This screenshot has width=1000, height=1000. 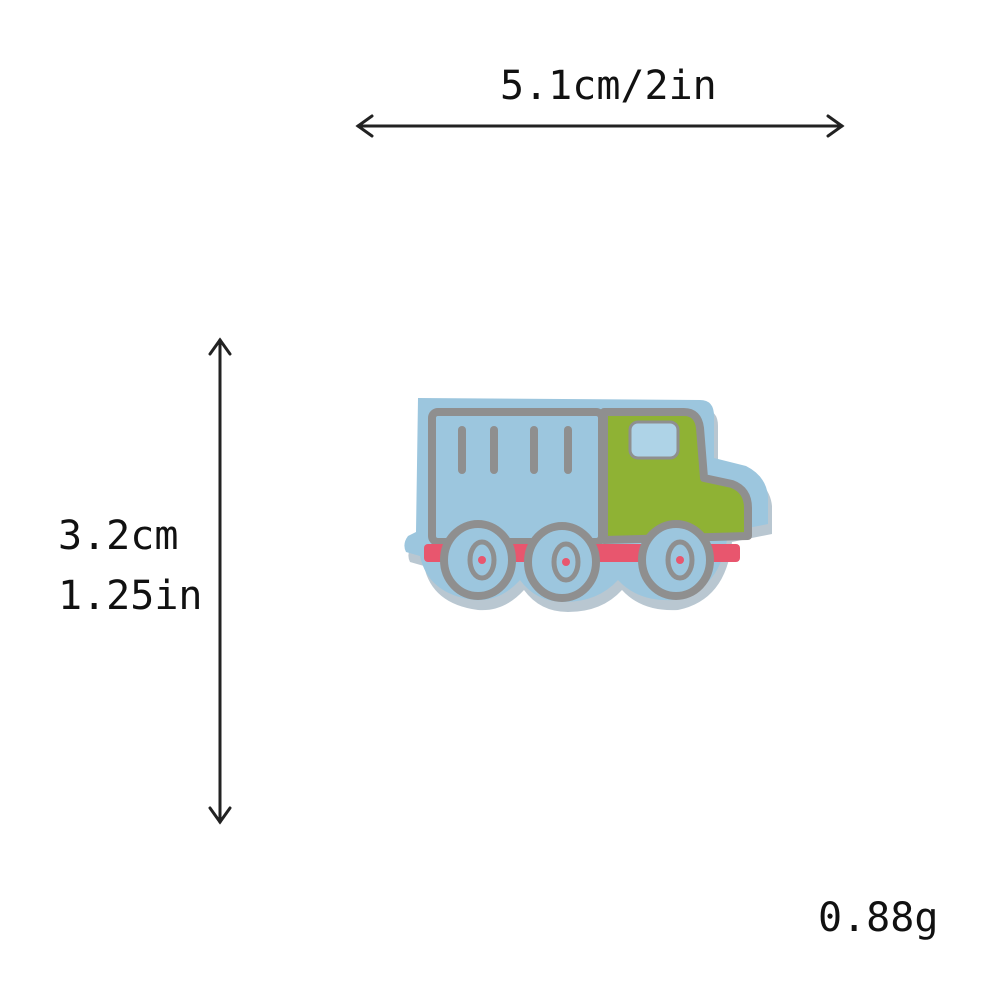 I want to click on truck-patch, so click(x=588, y=505).